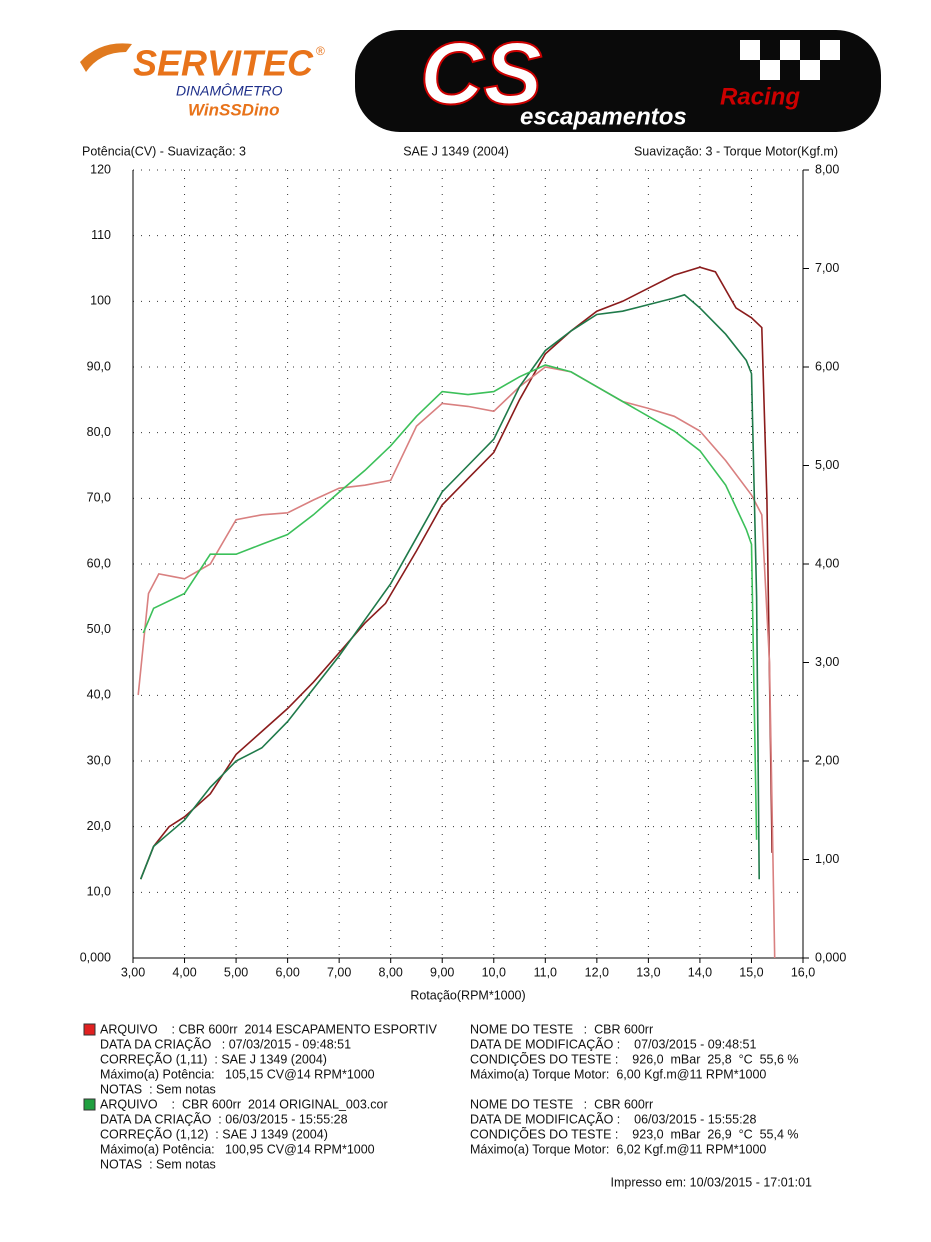  Describe the element at coordinates (827, 662) in the screenshot. I see `y2-tick-label: 3,00` at that location.